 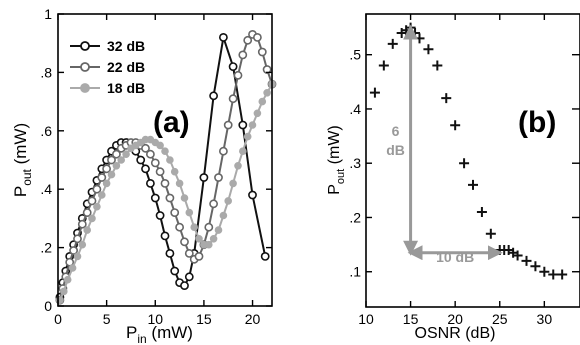 What do you see at coordinates (395, 150) in the screenshot?
I see `vertical-arrow-label: dB` at bounding box center [395, 150].